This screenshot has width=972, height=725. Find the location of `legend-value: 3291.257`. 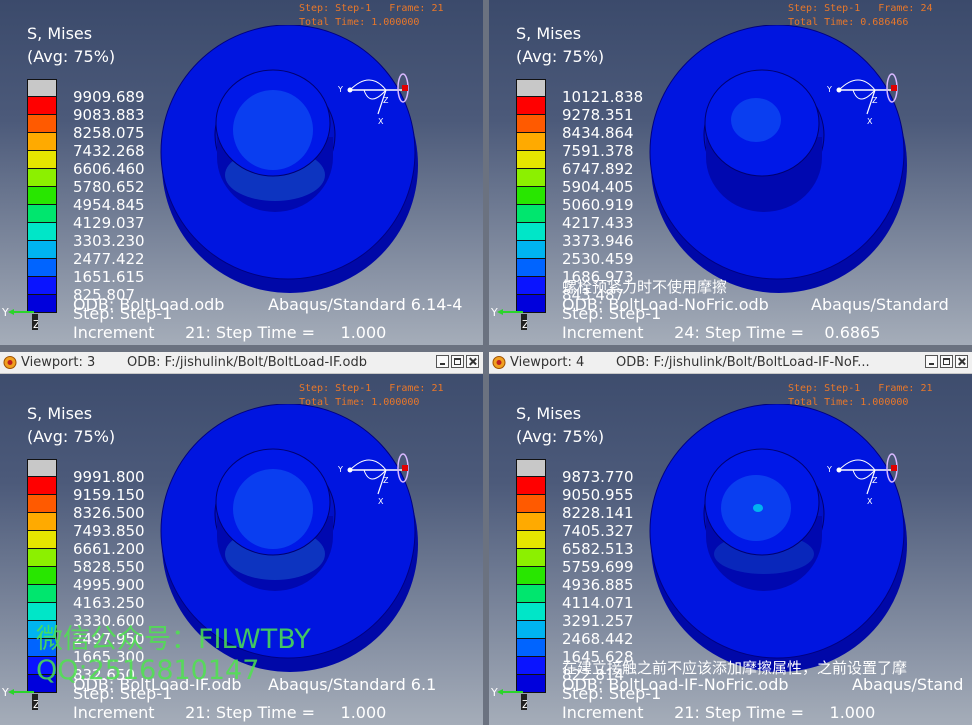

legend-value: 3291.257 is located at coordinates (598, 621).